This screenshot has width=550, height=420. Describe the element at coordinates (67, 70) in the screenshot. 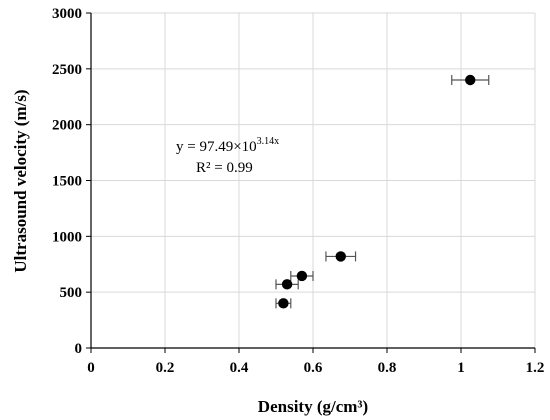

I see `y-tick-label: 2500` at that location.